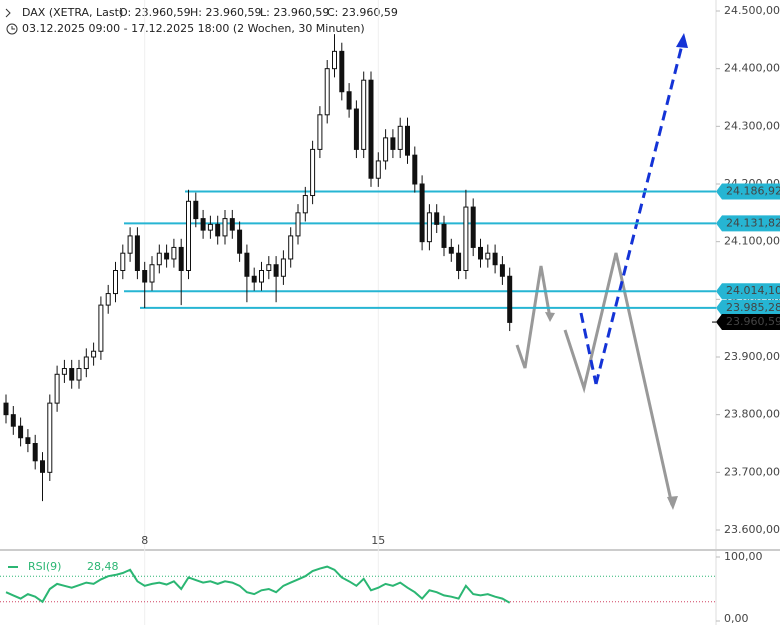  What do you see at coordinates (752, 356) in the screenshot?
I see `y-tick-label: 23.900,00` at bounding box center [752, 356].